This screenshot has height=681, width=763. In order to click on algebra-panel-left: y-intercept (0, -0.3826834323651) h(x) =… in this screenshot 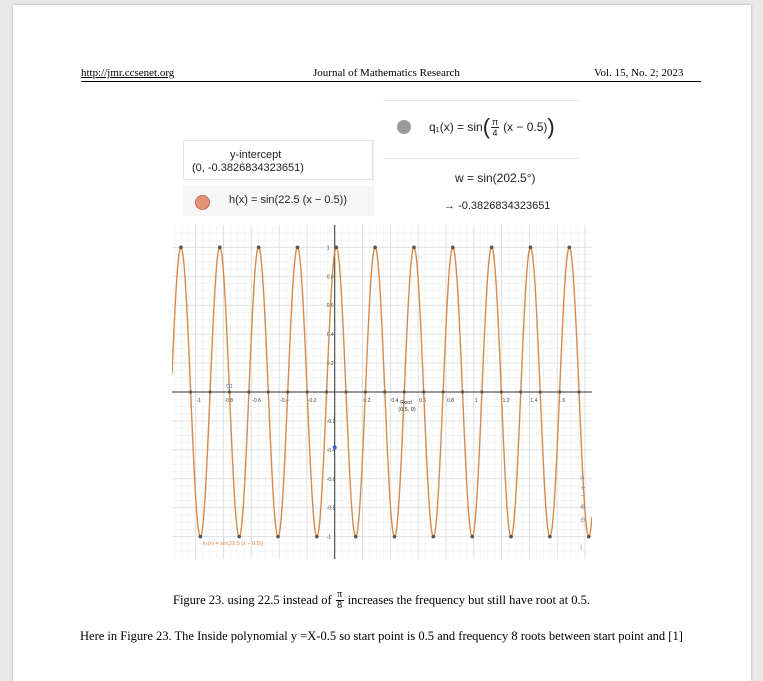, I will do `click(278, 178)`.